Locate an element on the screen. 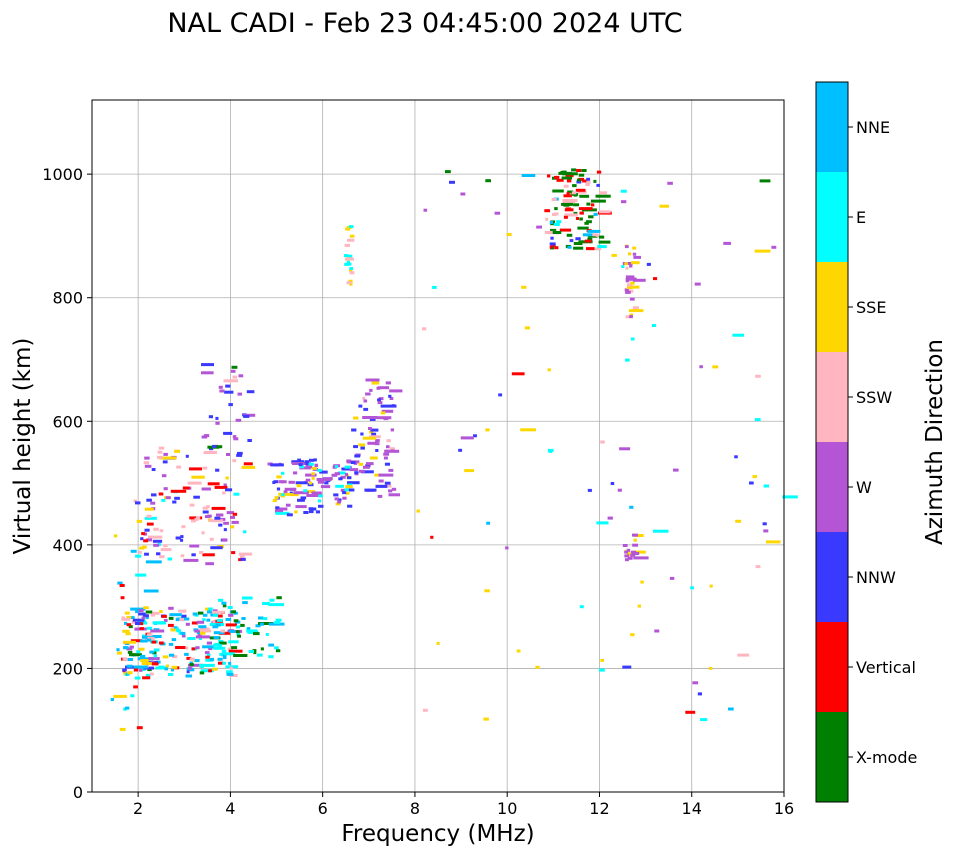 The image size is (958, 857). colorbar: X-mode Vertical NNW W SSW SSE E NNE is located at coordinates (866, 442).